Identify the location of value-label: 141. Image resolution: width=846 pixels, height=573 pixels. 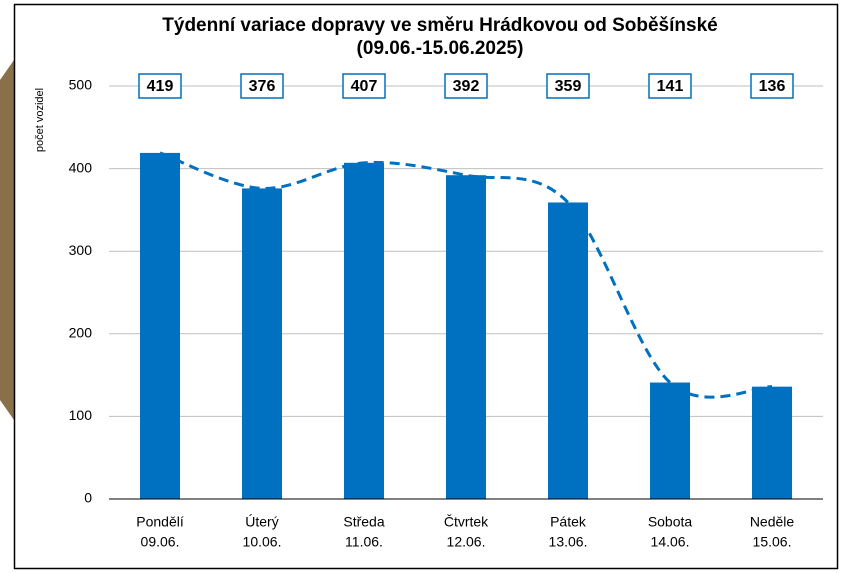
(670, 86).